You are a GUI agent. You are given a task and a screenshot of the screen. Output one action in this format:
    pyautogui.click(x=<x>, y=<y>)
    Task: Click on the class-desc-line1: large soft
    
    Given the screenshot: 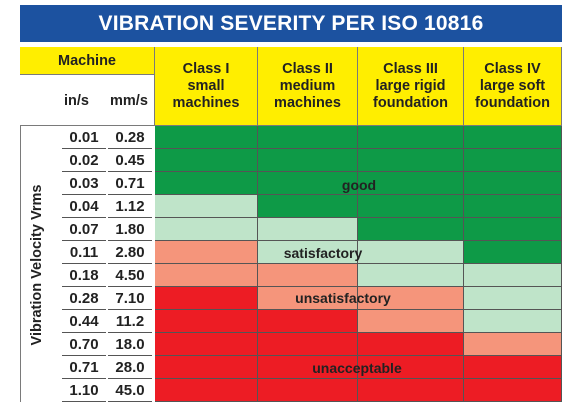 What is the action you would take?
    pyautogui.click(x=512, y=85)
    